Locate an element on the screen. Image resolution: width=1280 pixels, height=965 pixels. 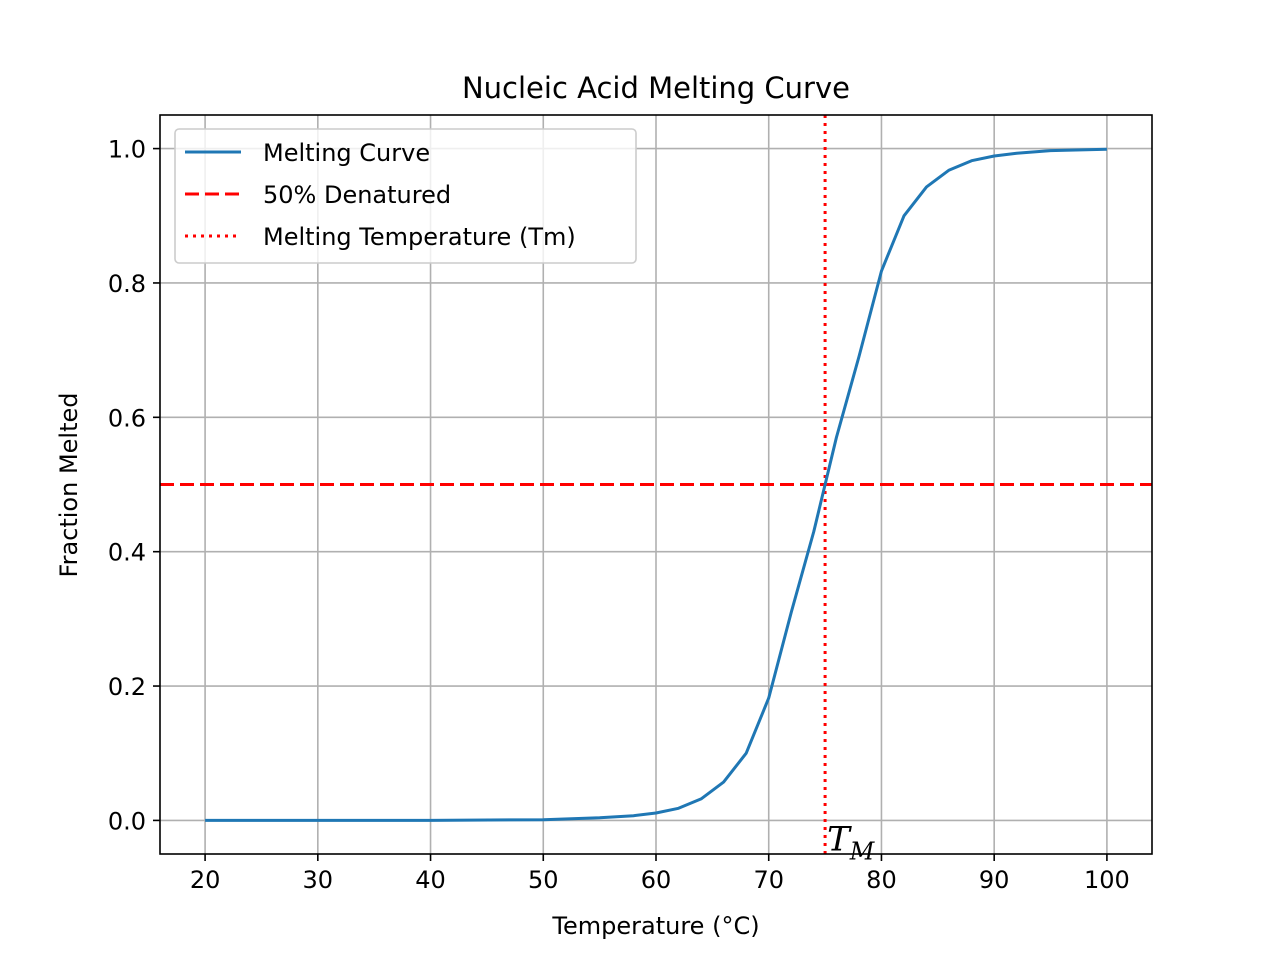
x-tick-label: 100 is located at coordinates (1107, 880).